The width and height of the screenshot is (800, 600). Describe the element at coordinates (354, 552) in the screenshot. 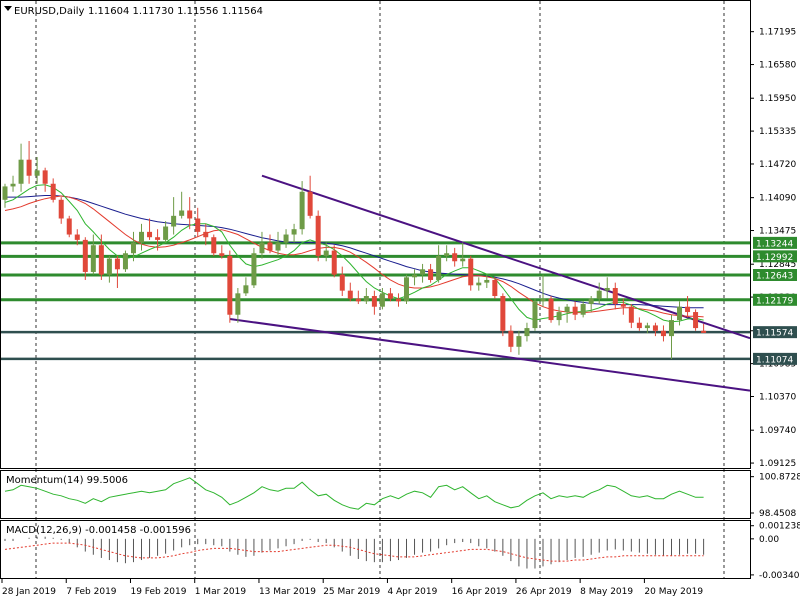

I see `macd-signal-line` at that location.